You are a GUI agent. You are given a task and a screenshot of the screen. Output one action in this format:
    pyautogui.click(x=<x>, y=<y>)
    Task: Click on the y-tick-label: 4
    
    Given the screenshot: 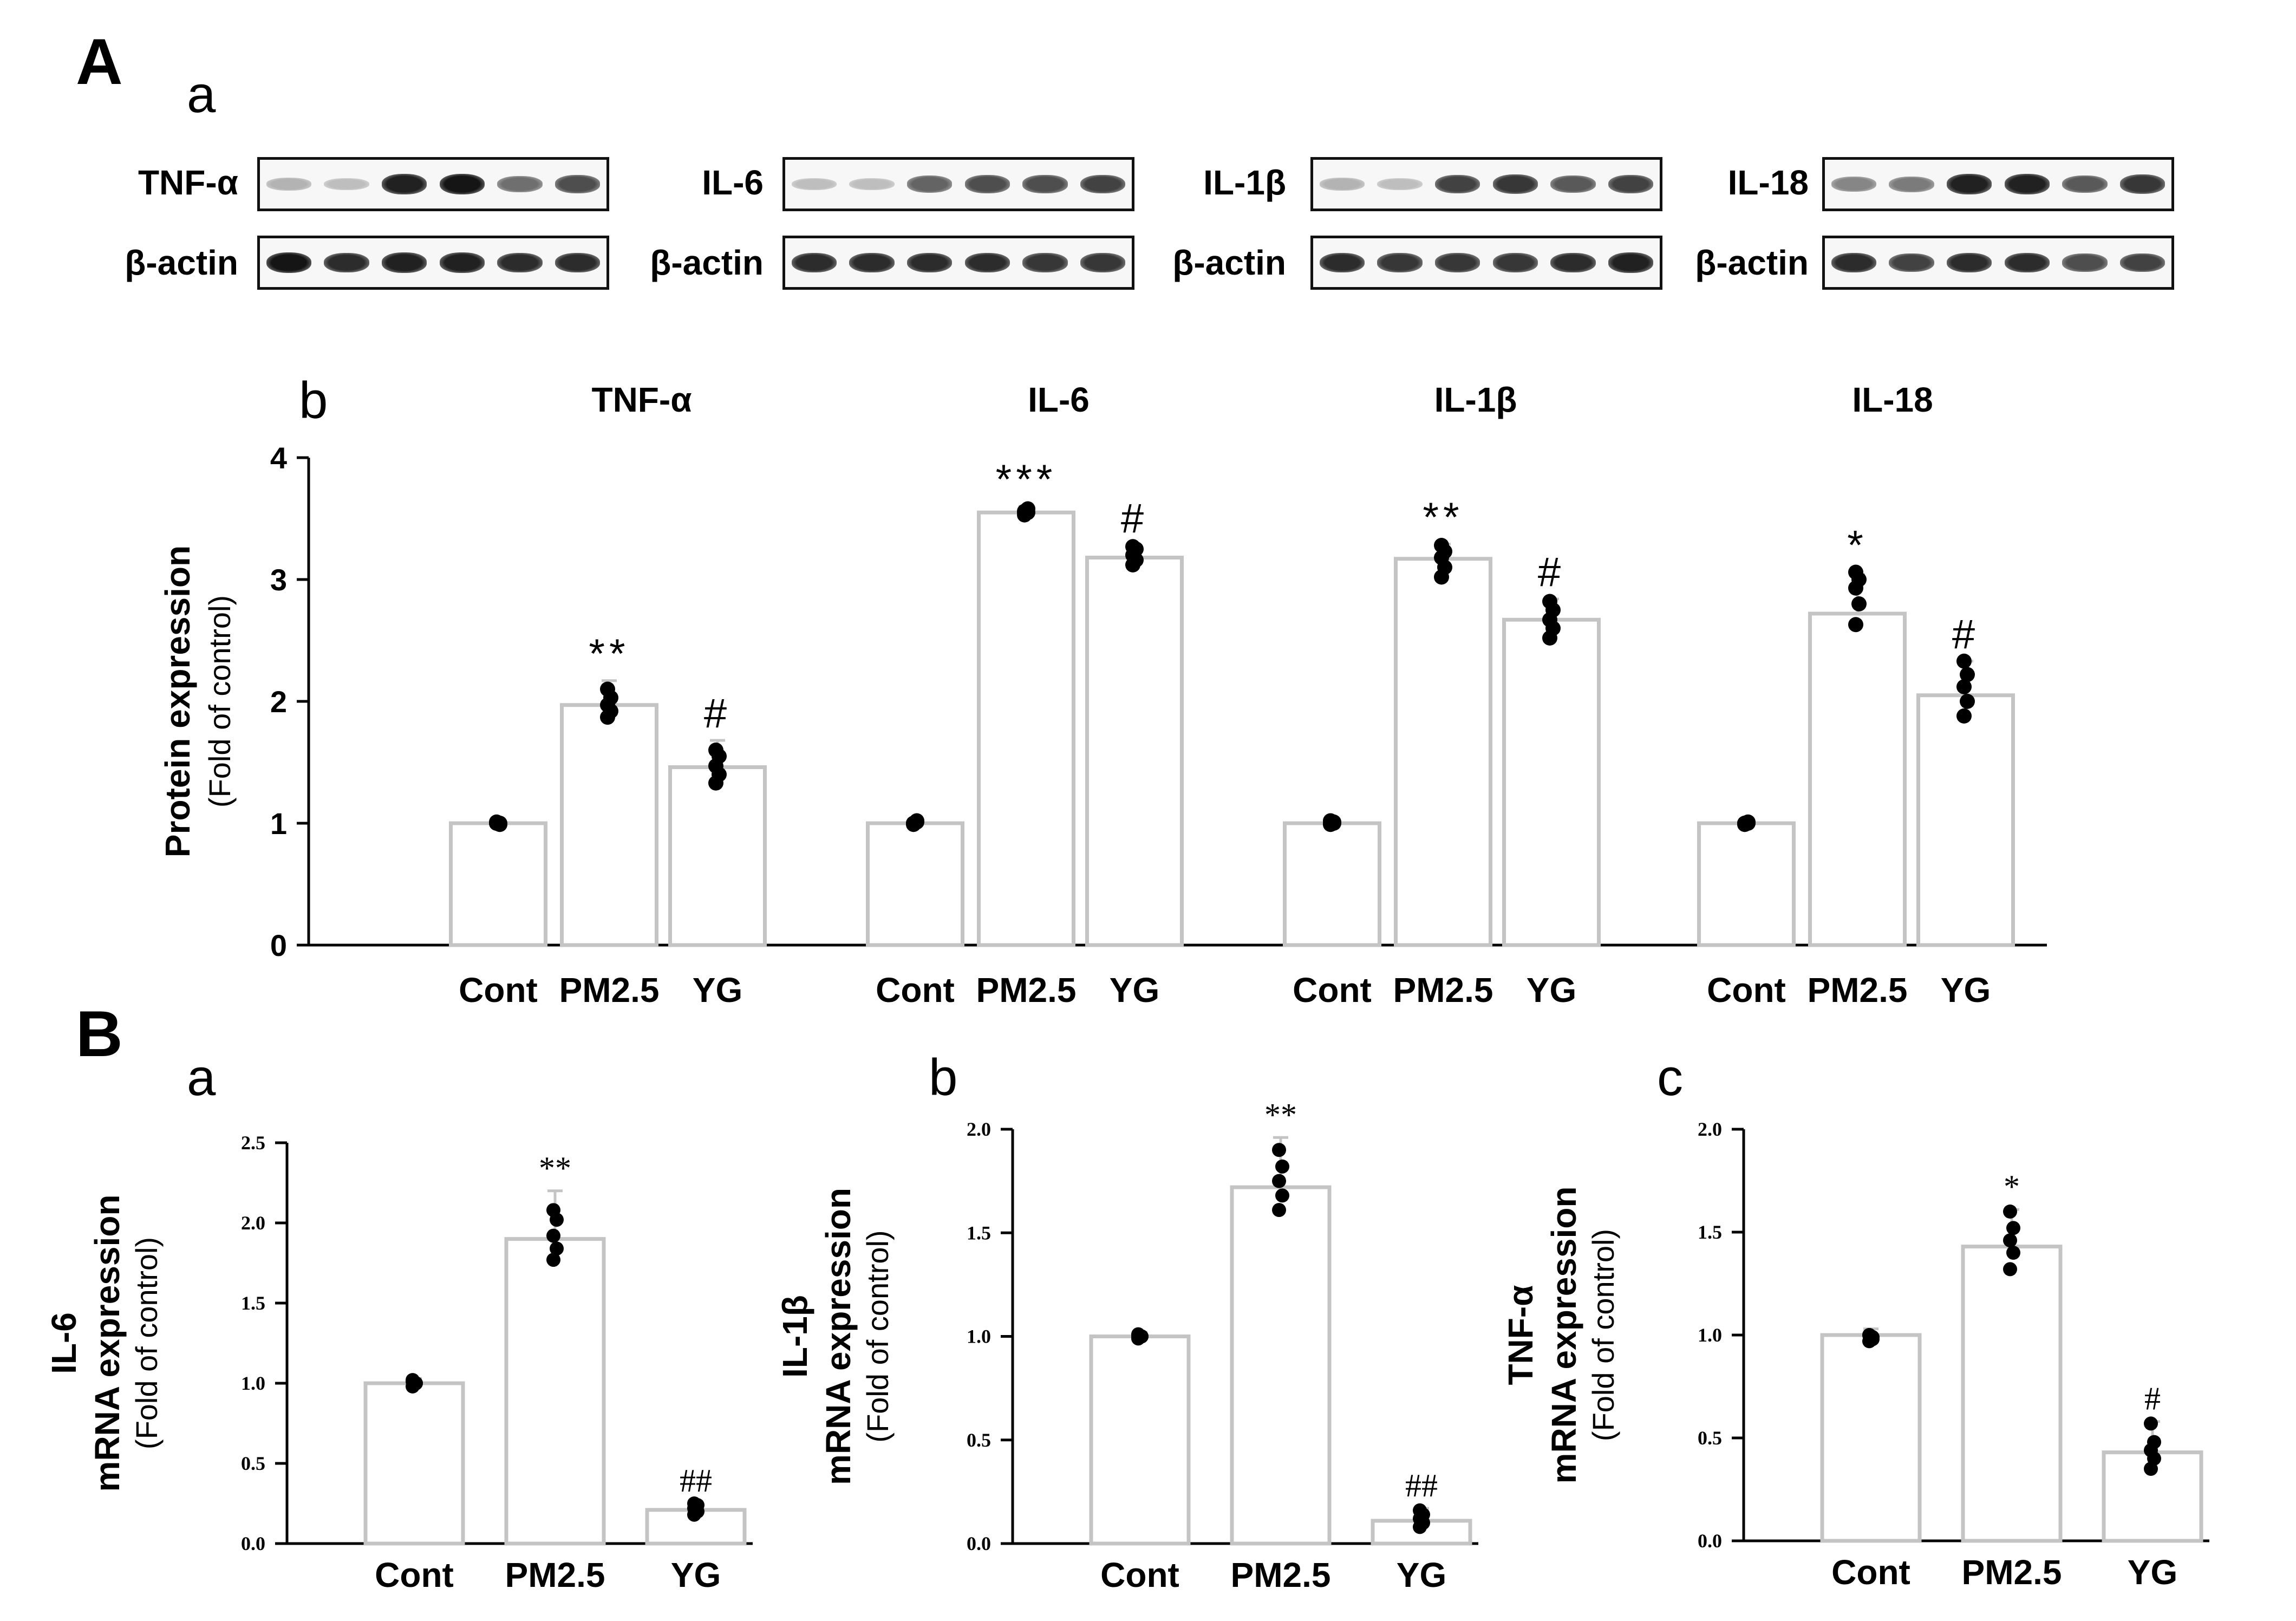 What is the action you would take?
    pyautogui.click(x=278, y=458)
    